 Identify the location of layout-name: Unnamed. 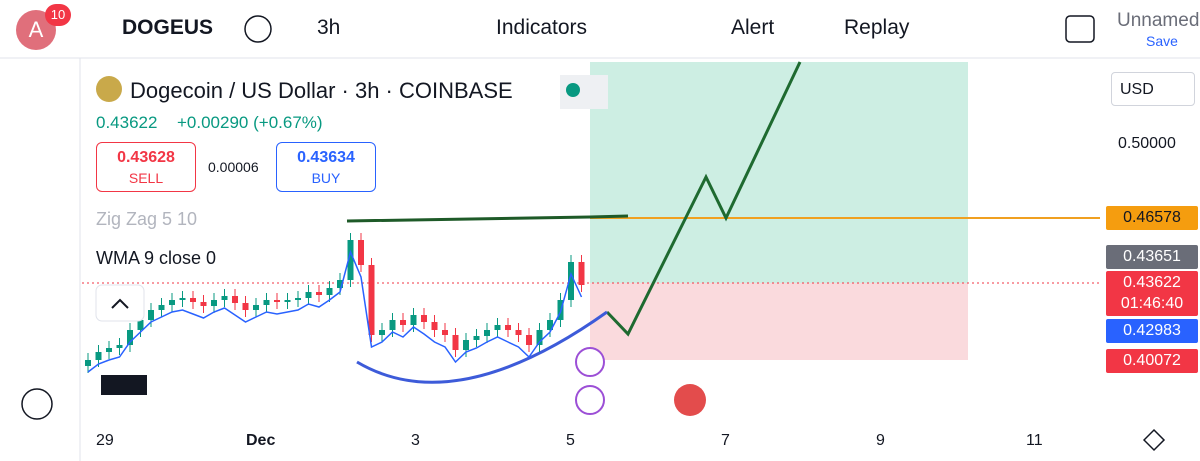
(1158, 20).